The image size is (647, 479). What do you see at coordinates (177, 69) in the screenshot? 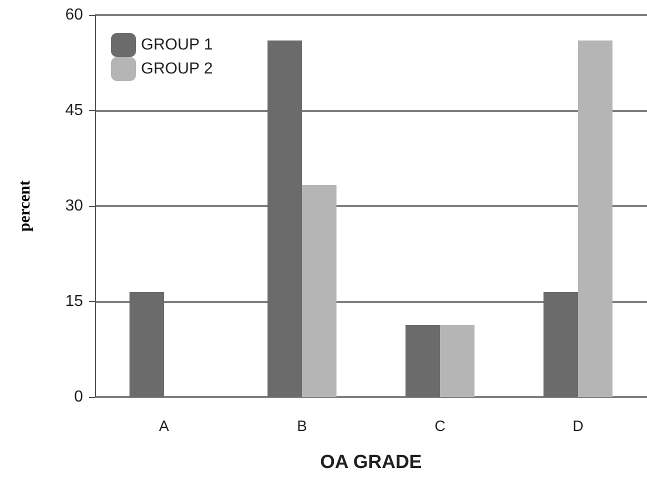
I see `legend-label: GROUP 2` at bounding box center [177, 69].